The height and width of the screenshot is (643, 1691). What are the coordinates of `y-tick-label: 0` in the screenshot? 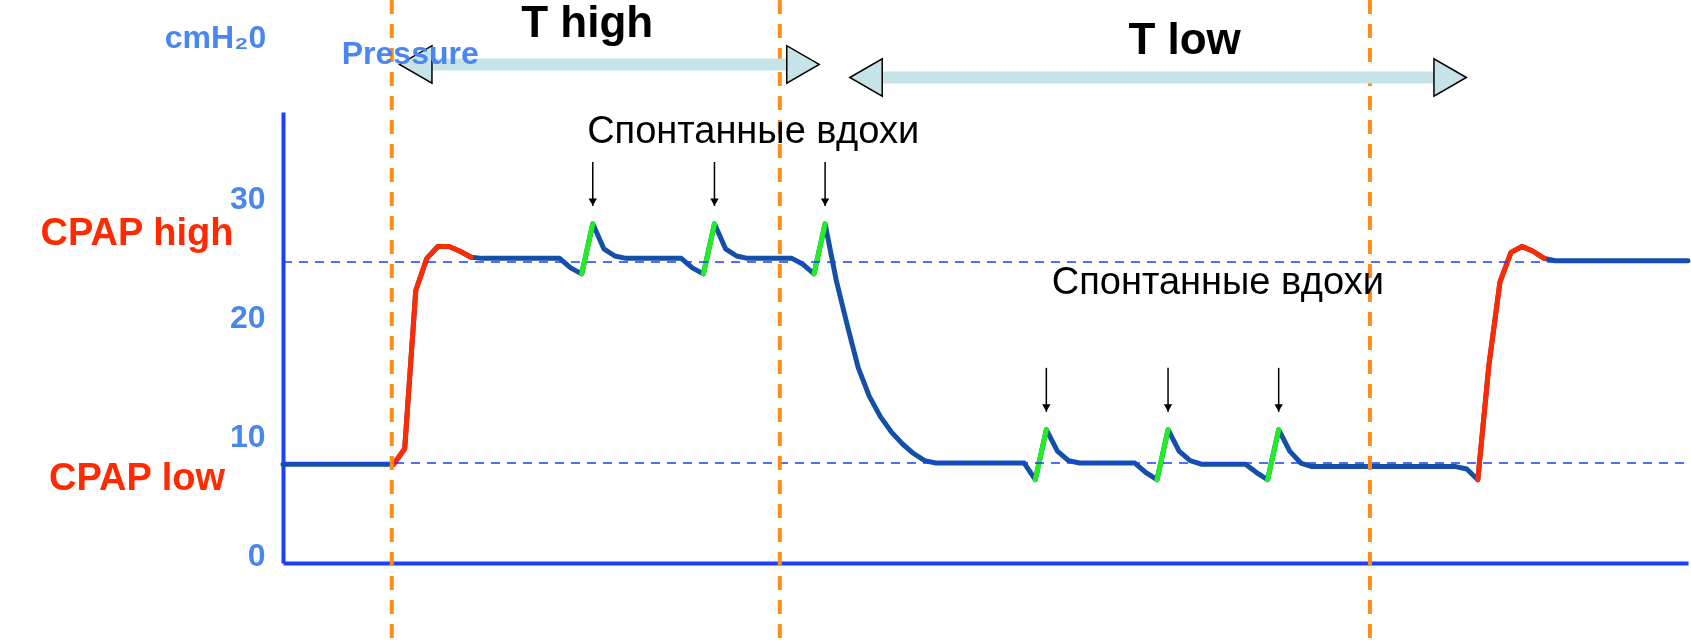 It's located at (256, 555).